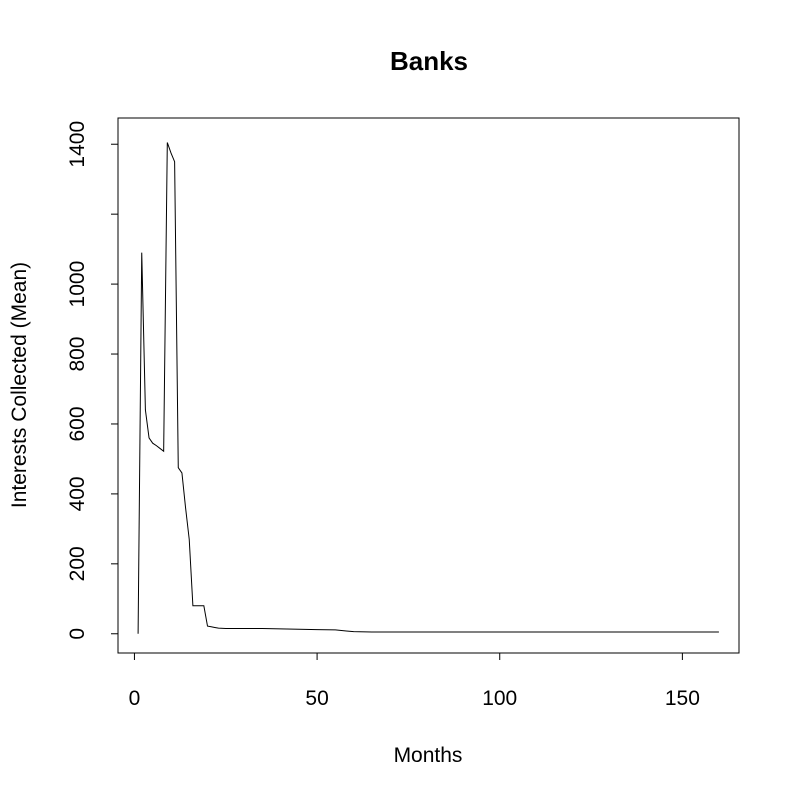 The image size is (800, 800). I want to click on y-axis: 0 200 400 600 800 1000 1400, so click(92, 380).